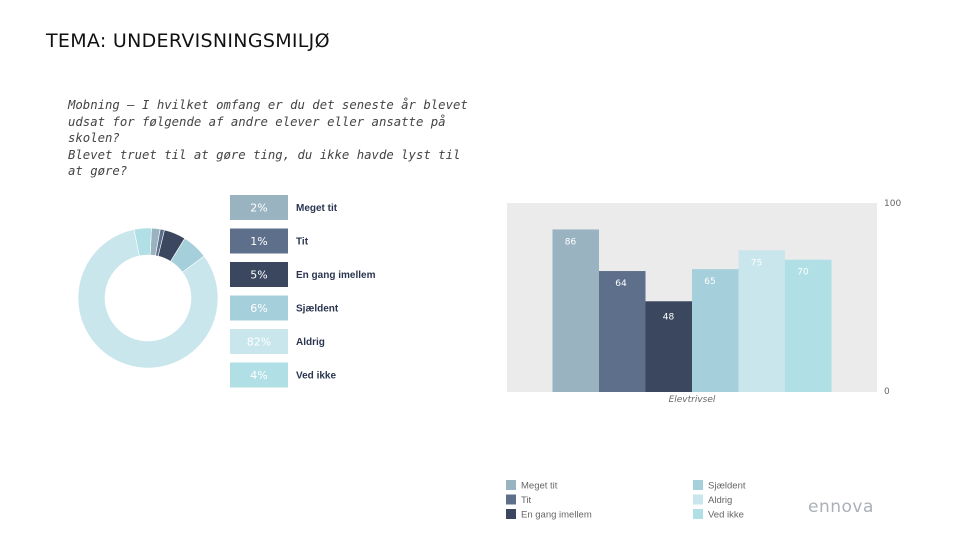 The width and height of the screenshot is (960, 540). Describe the element at coordinates (887, 392) in the screenshot. I see `y-tick-label: 0` at that location.